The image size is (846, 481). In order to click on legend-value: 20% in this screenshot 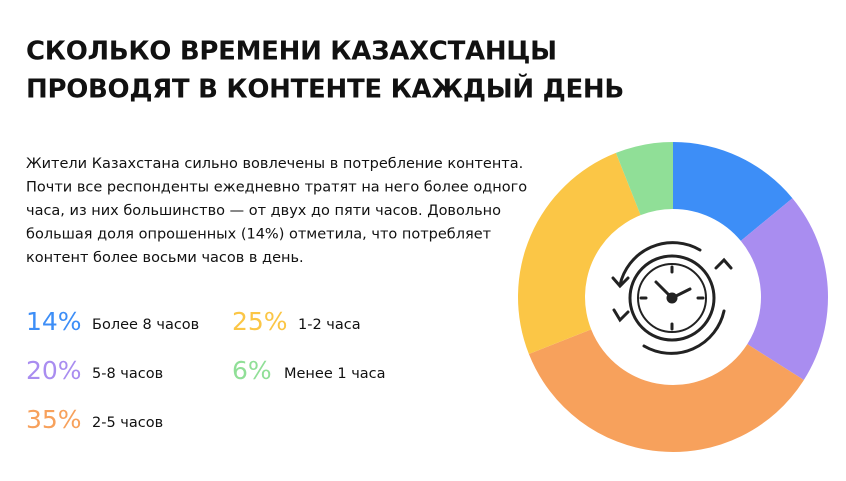, I will do `click(54, 370)`.